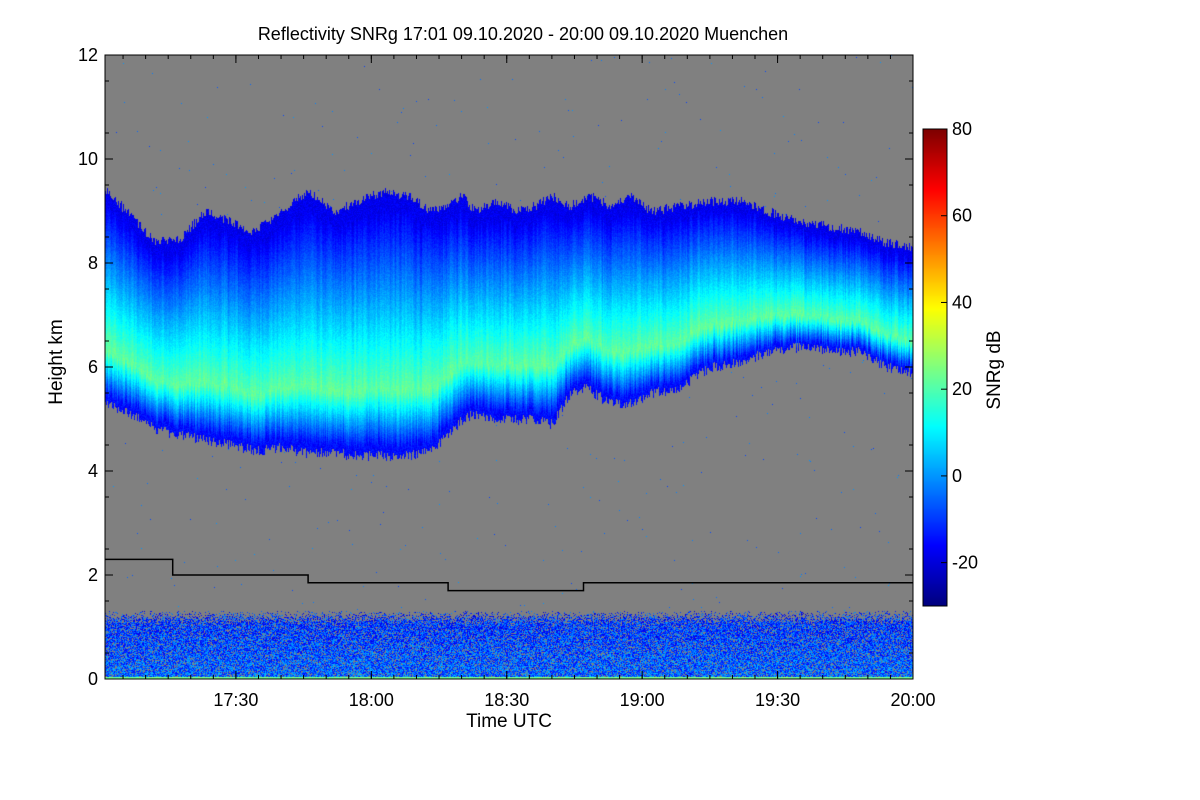  I want to click on y-tick-label: 8, so click(93, 263).